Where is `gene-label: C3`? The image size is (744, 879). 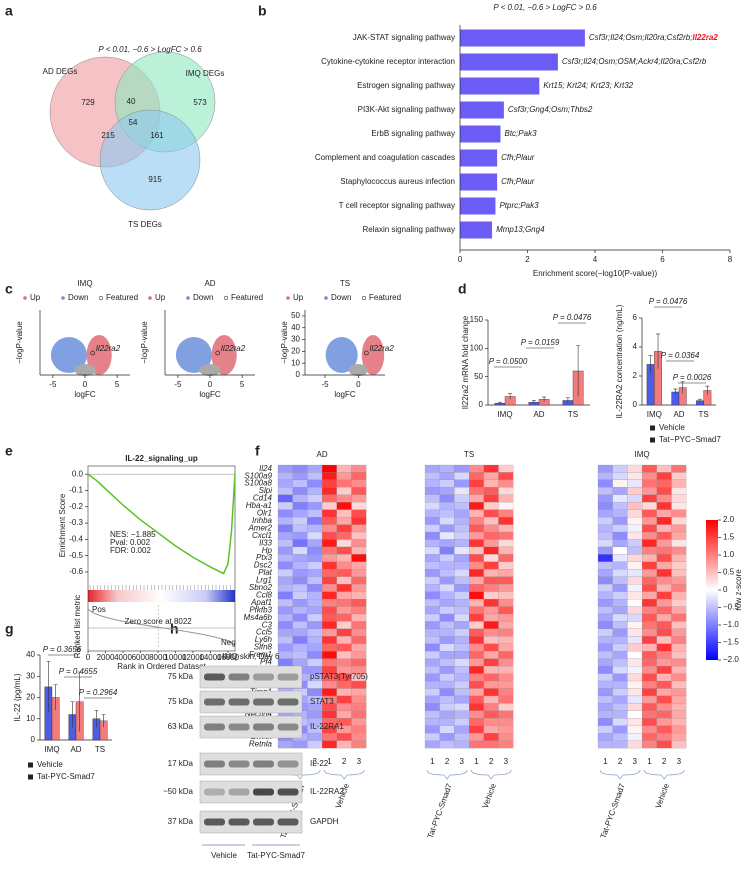
gene-label: C3 is located at coordinates (267, 624).